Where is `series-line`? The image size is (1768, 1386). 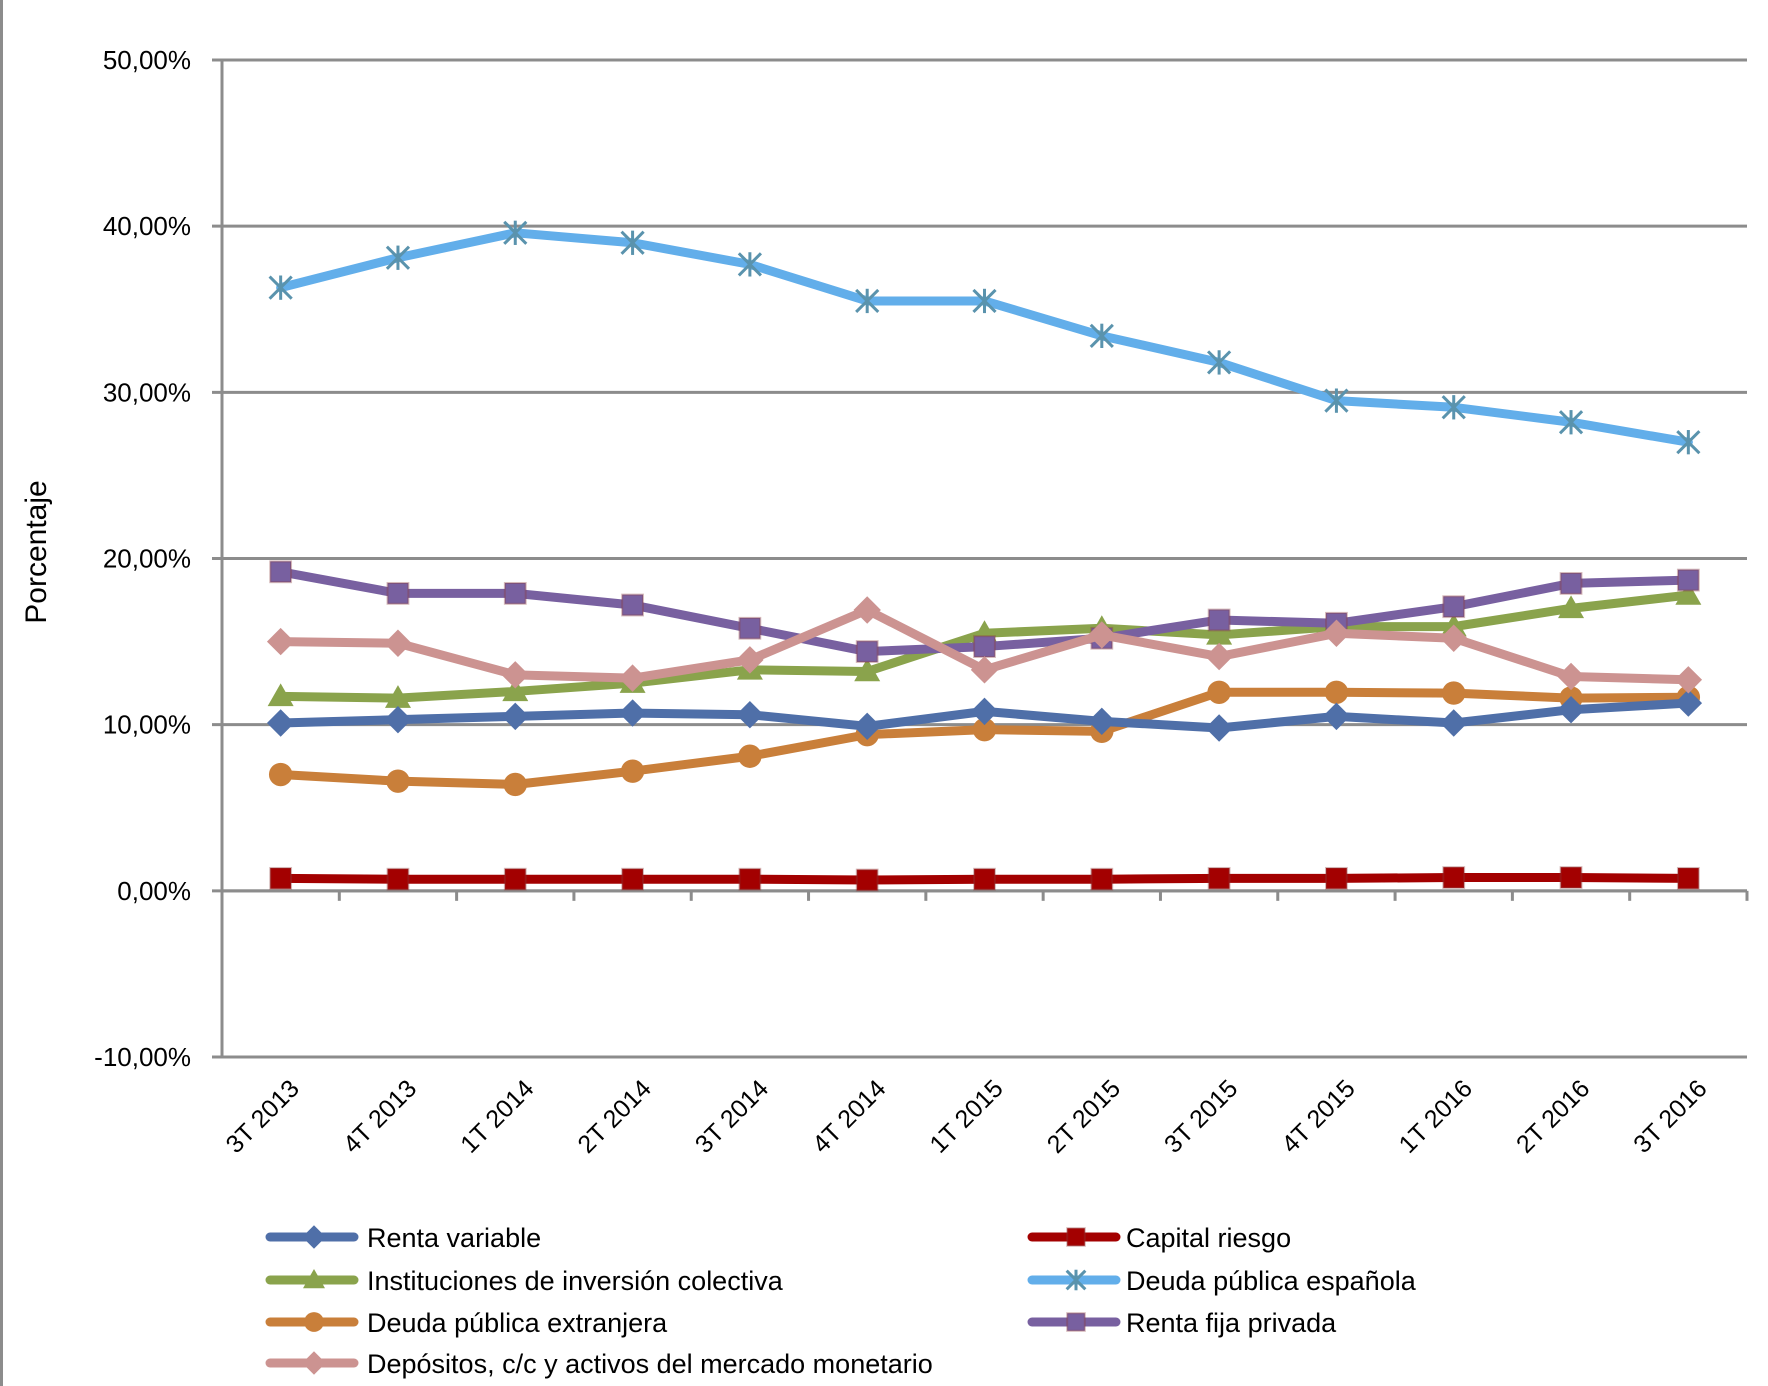 series-line is located at coordinates (984, 337).